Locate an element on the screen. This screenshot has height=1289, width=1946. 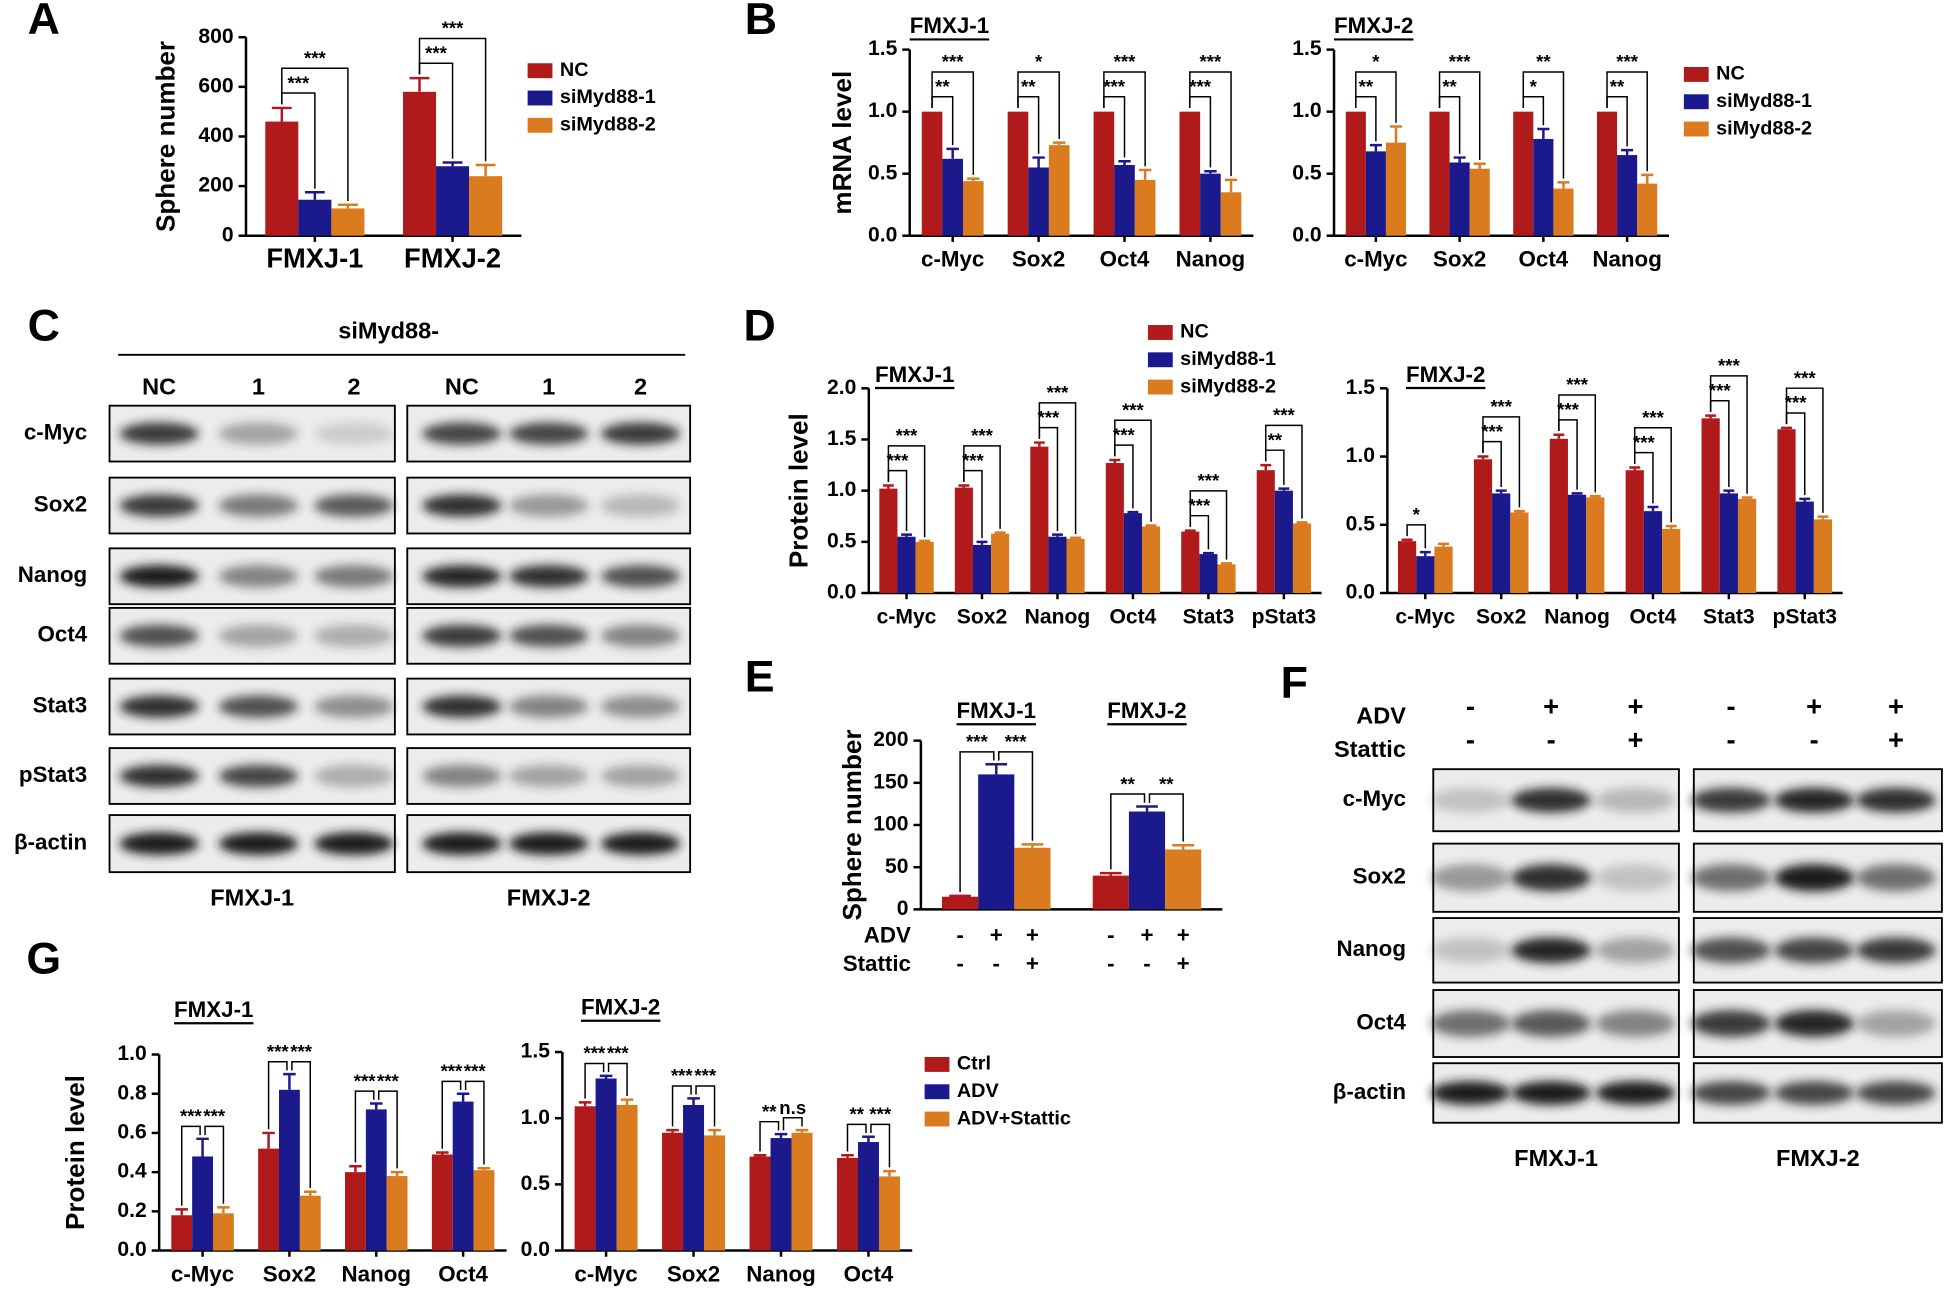
y-tick-label: 0.4 is located at coordinates (132, 1171).